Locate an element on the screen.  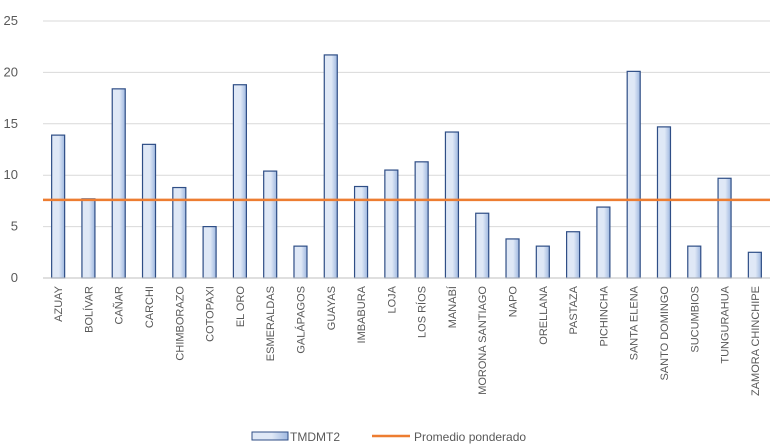
x-tick-label: IMBABURA is located at coordinates (362, 314).